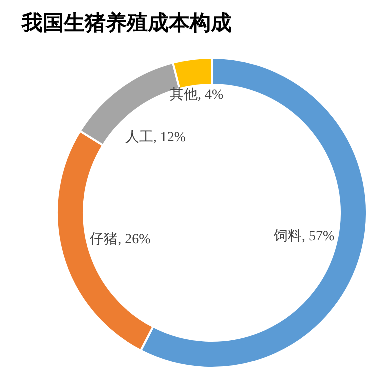  Describe the element at coordinates (121, 239) in the screenshot. I see `slice-label: 仔猪, 26%` at that location.